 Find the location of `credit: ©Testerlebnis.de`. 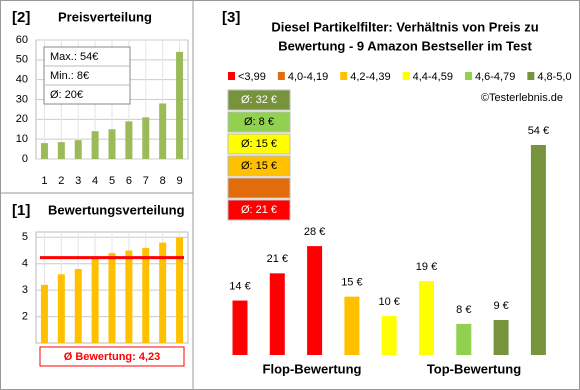

credit: ©Testerlebnis.de is located at coordinates (522, 98).